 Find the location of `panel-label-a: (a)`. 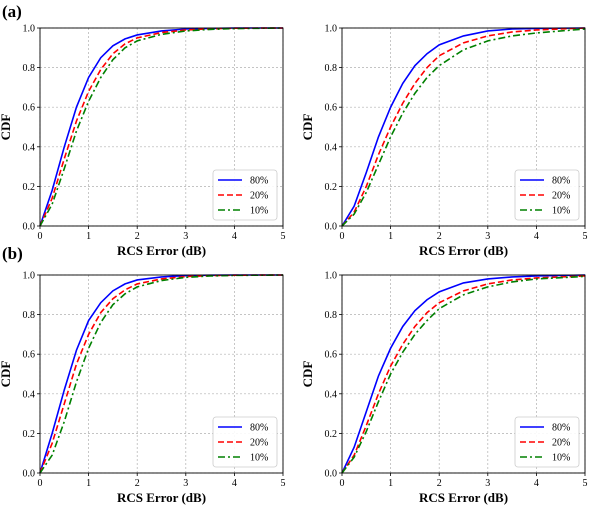

panel-label-a: (a) is located at coordinates (12, 11).